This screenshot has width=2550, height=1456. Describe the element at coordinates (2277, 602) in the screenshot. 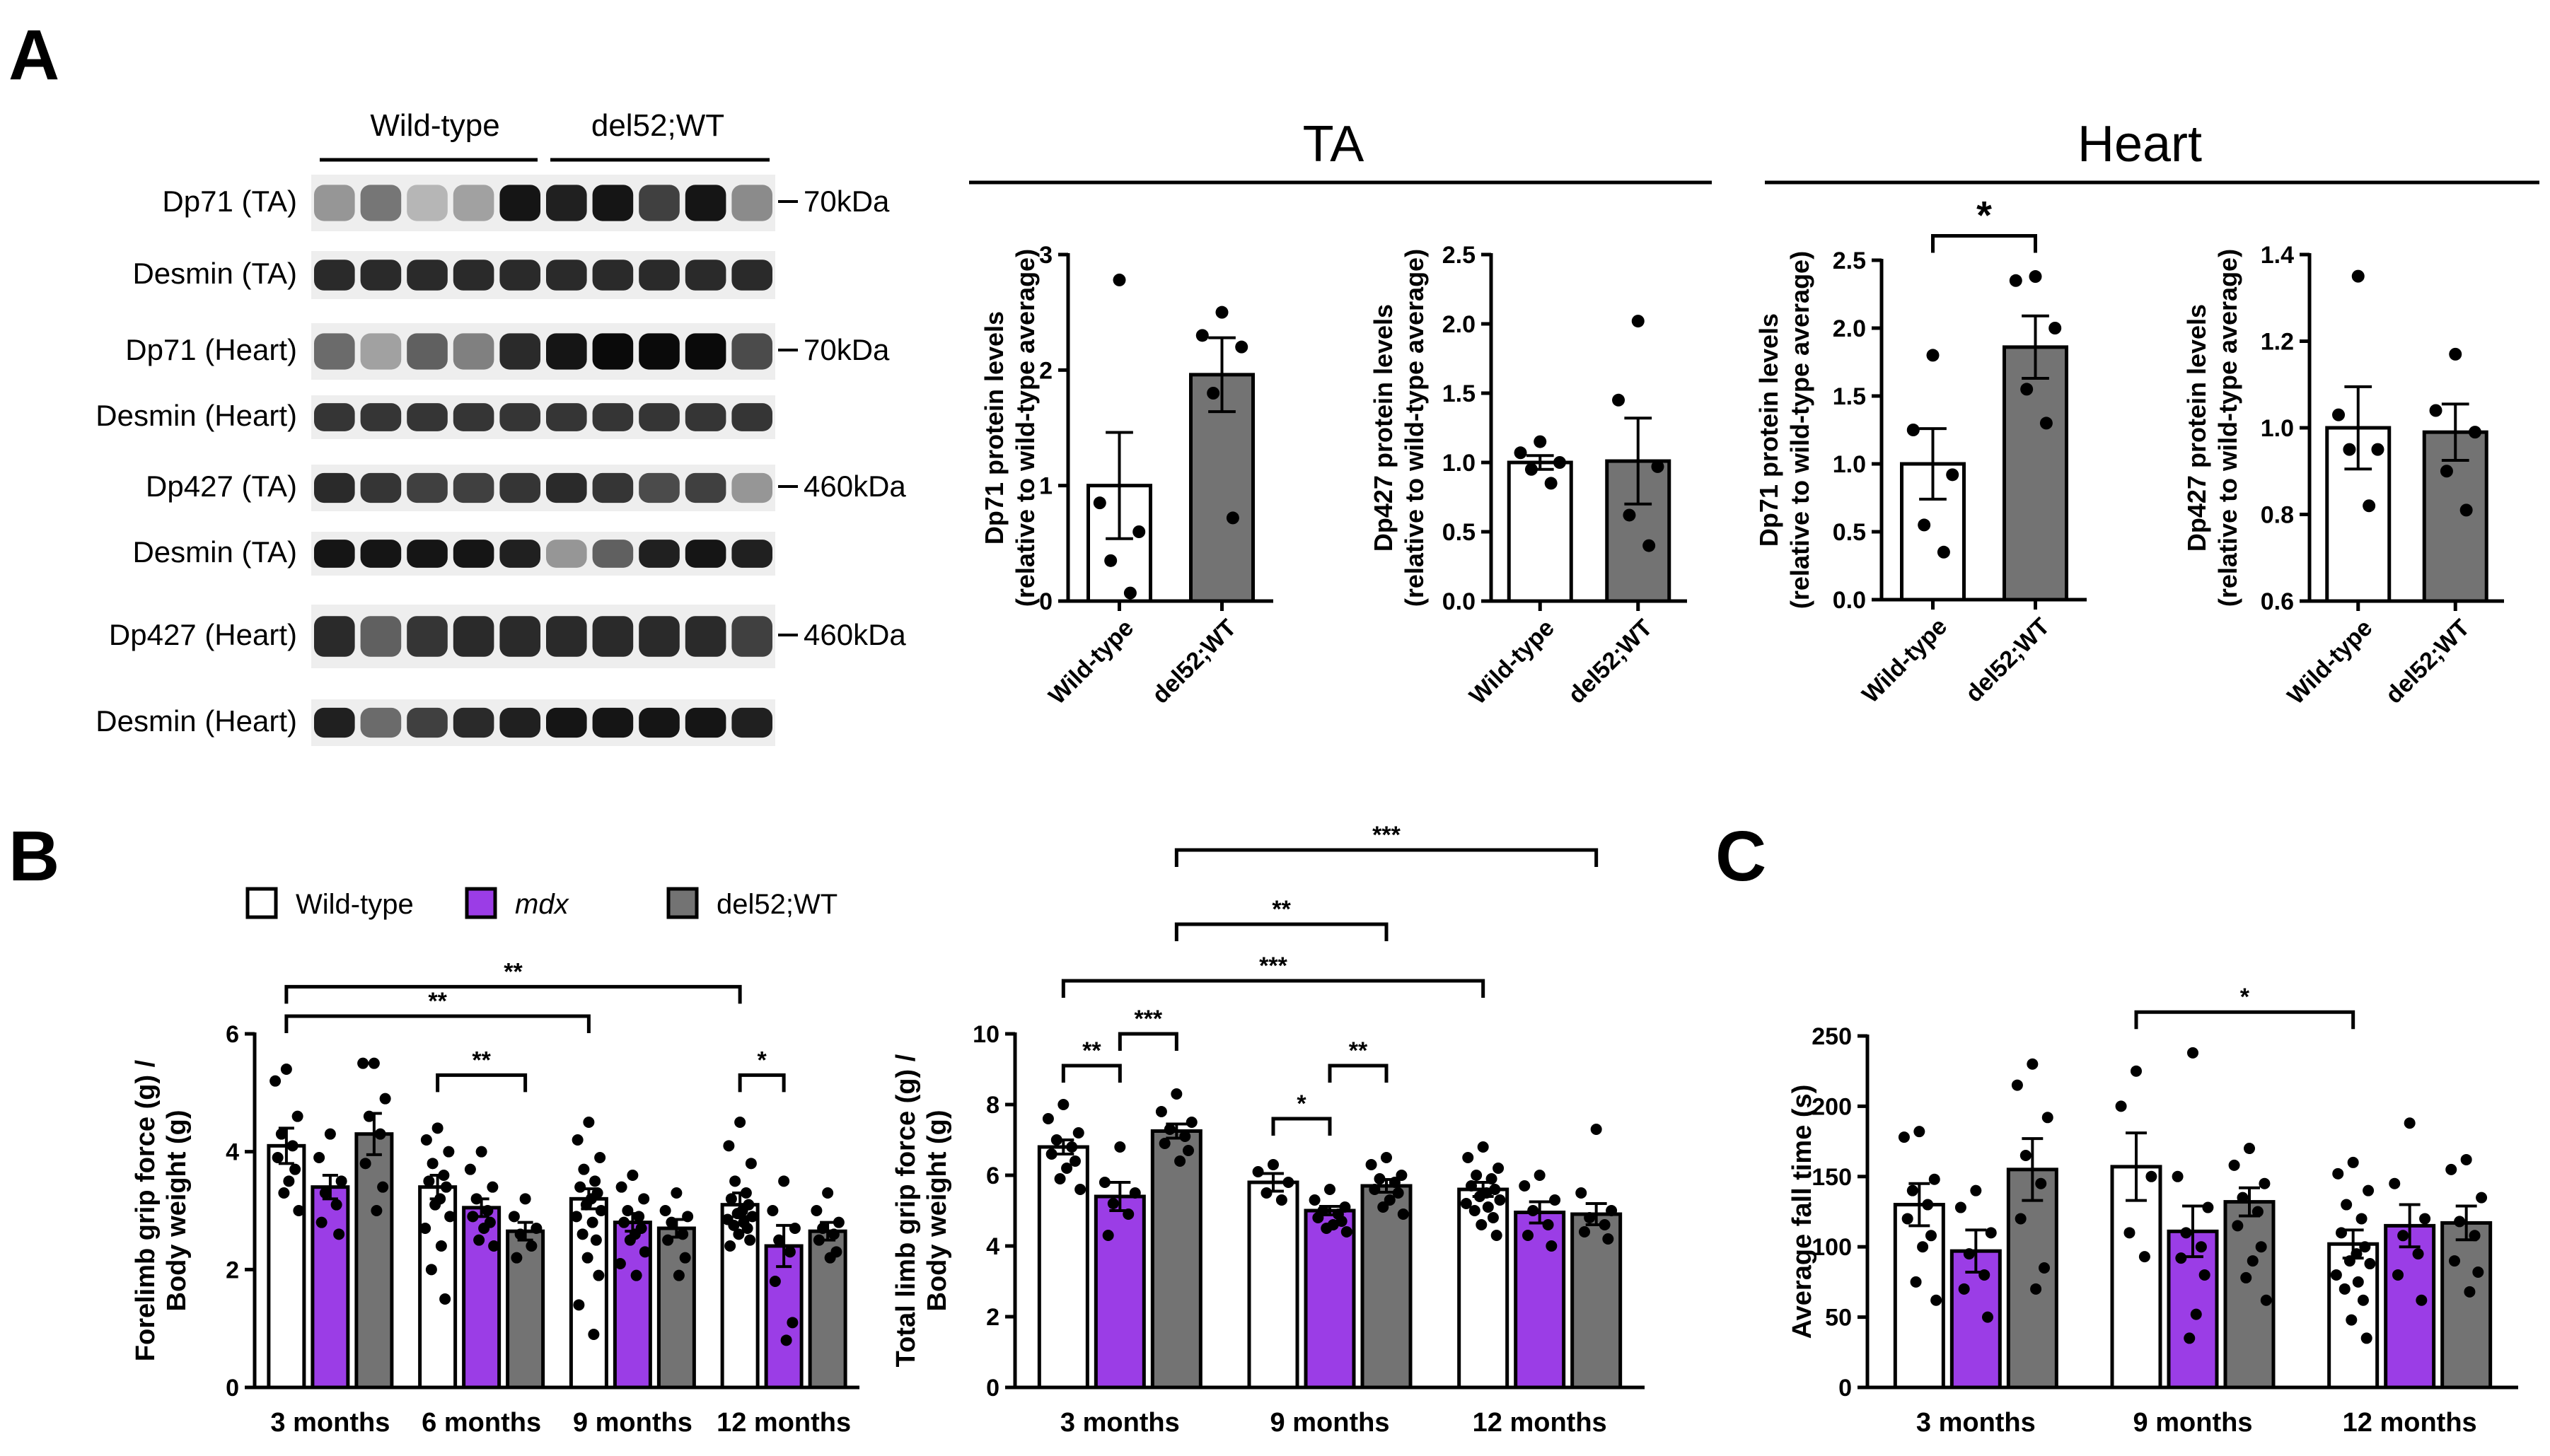

I see `y-tick-label: 0.6` at that location.